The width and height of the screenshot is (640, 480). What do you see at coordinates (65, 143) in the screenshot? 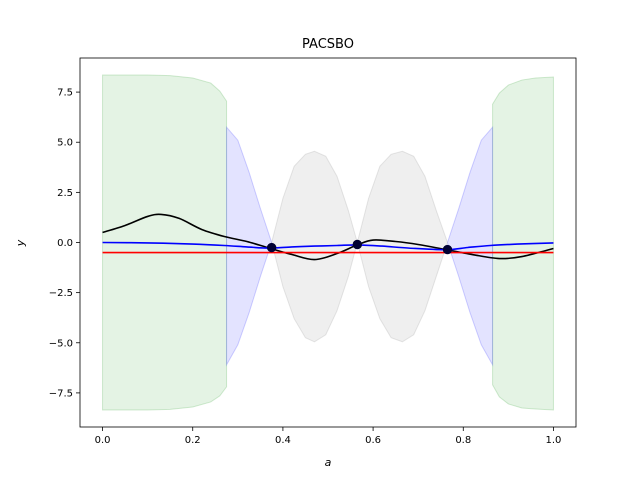
I see `y-tick-label: 5.0` at bounding box center [65, 143].